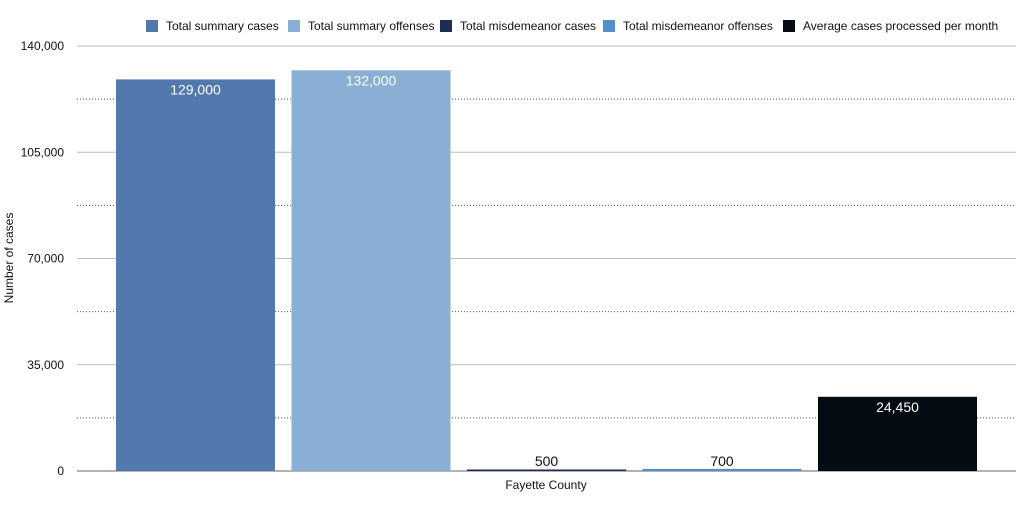  Describe the element at coordinates (43, 152) in the screenshot. I see `y-tick-label: 105,000` at that location.